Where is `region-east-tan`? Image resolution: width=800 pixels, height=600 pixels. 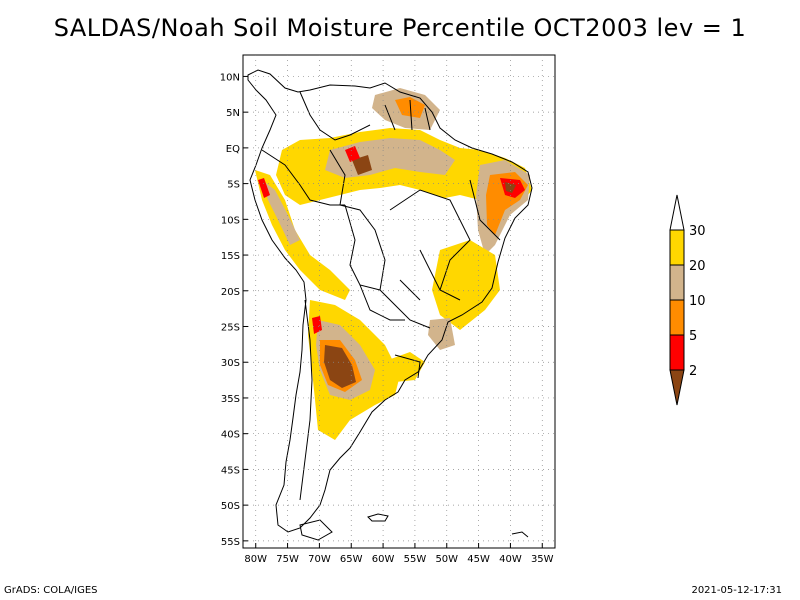 region-east-tan is located at coordinates (441, 334).